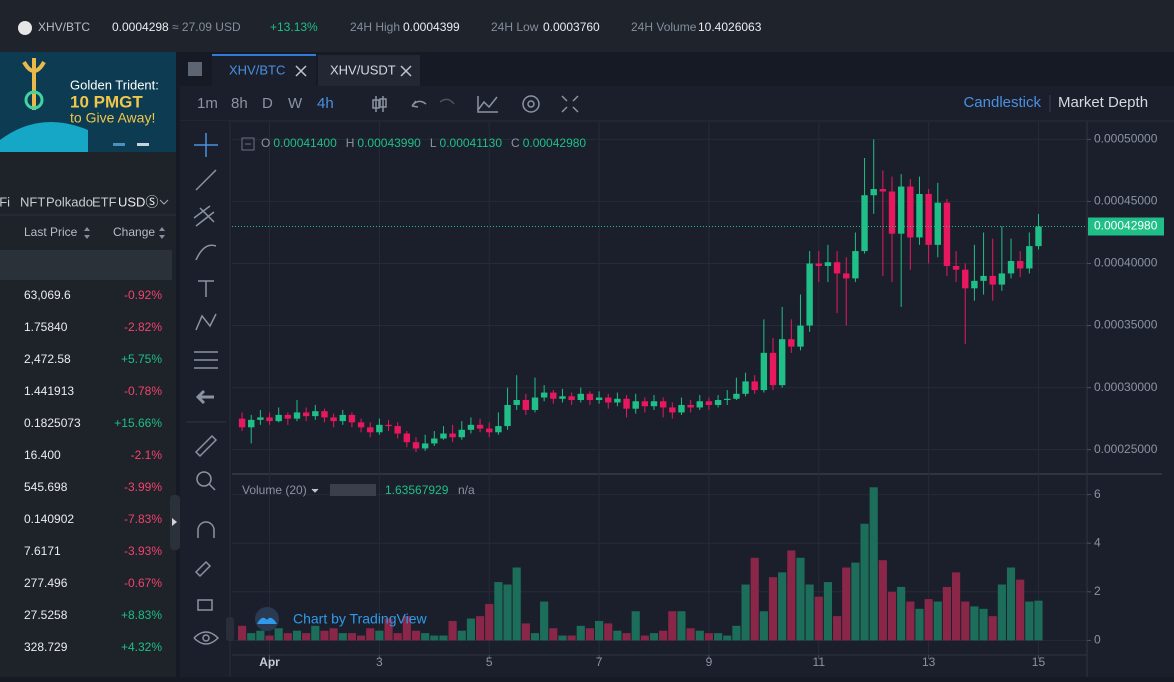 The width and height of the screenshot is (1174, 682). I want to click on last-price: 27.5258, so click(46, 615).